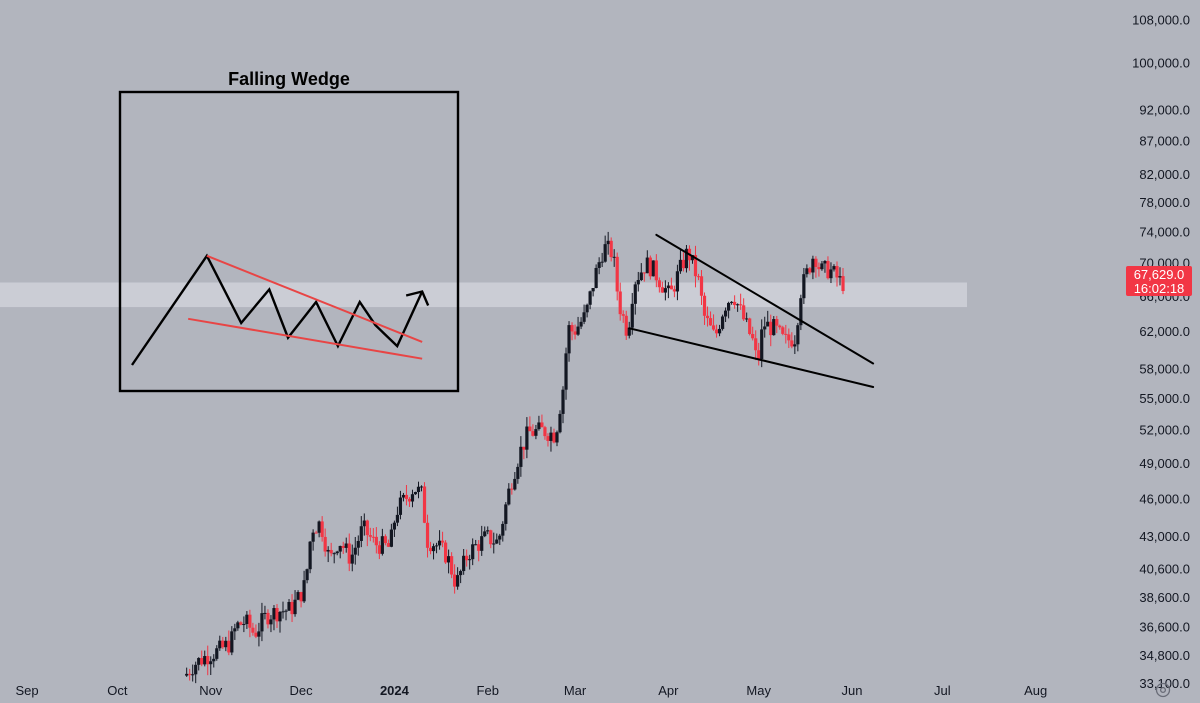  Describe the element at coordinates (751, 357) in the screenshot. I see `wedge-lower-trendline` at that location.